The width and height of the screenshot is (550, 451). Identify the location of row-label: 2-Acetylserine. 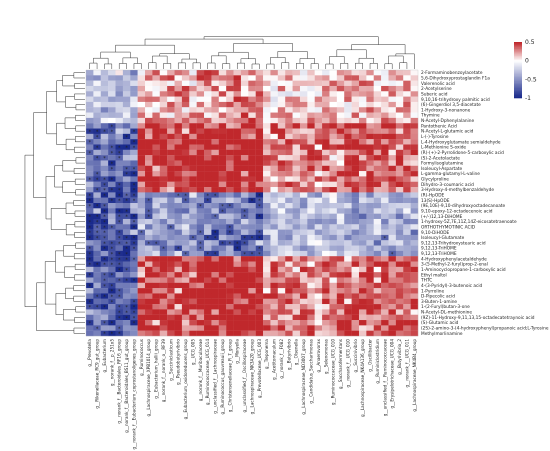
(436, 89).